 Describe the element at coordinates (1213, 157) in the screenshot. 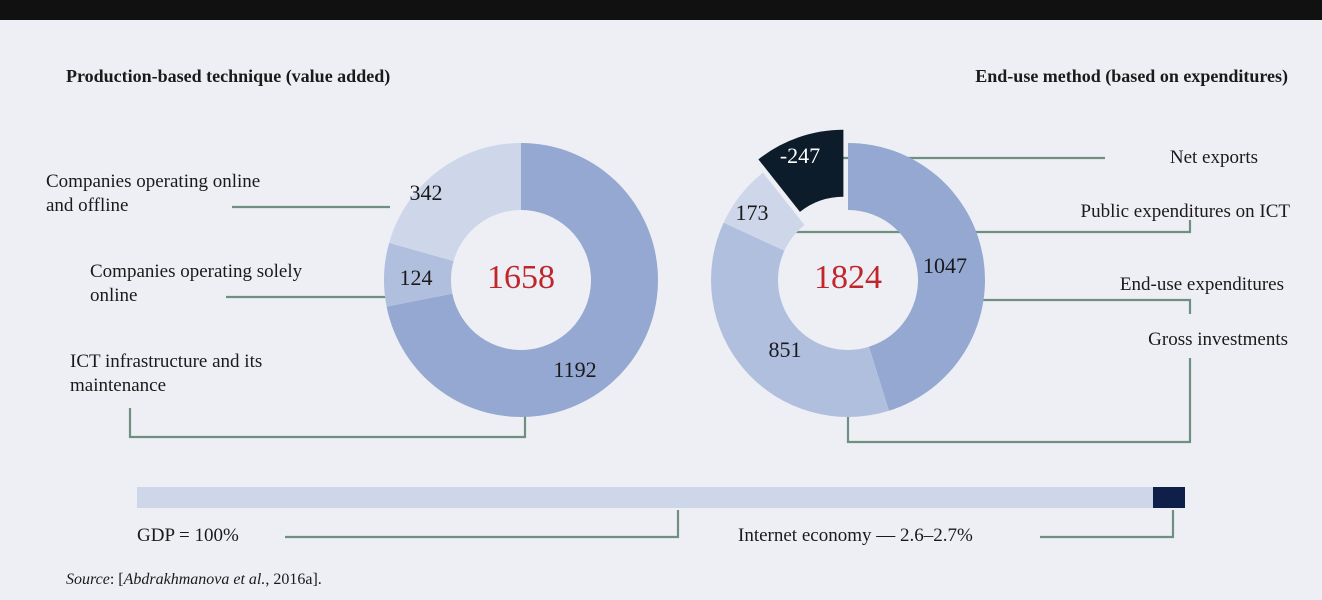

I see `category-label: Net exports` at that location.